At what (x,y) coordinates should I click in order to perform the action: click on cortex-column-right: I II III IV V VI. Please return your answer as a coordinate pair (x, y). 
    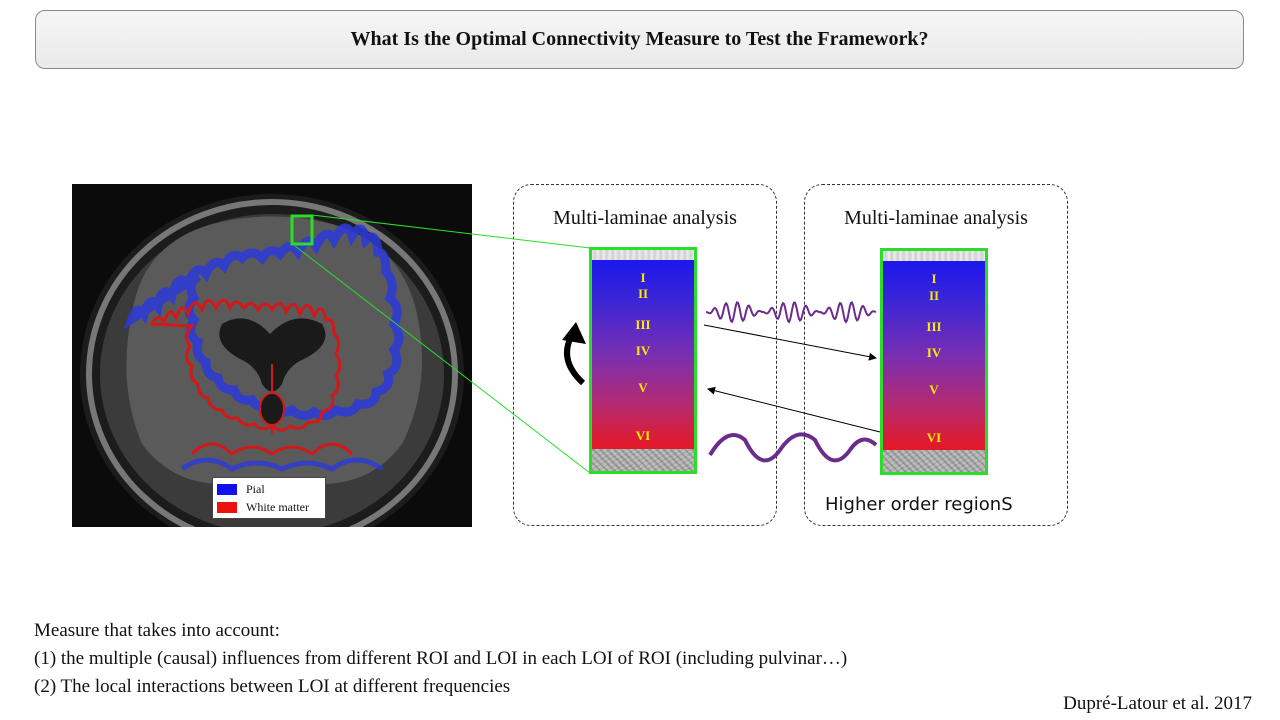
    Looking at the image, I should click on (934, 361).